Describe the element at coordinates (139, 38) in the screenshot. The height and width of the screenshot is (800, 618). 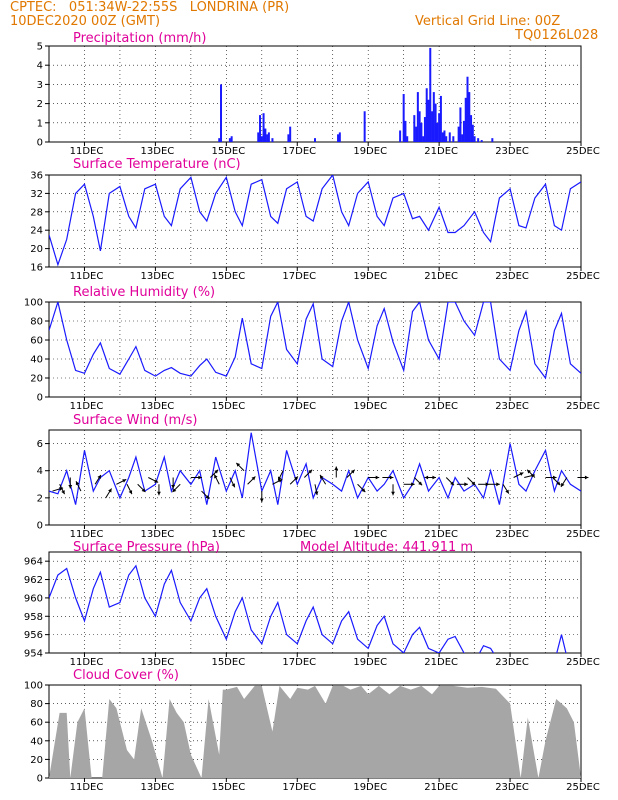
I see `precip-title: Precipitation (mm/h)` at that location.